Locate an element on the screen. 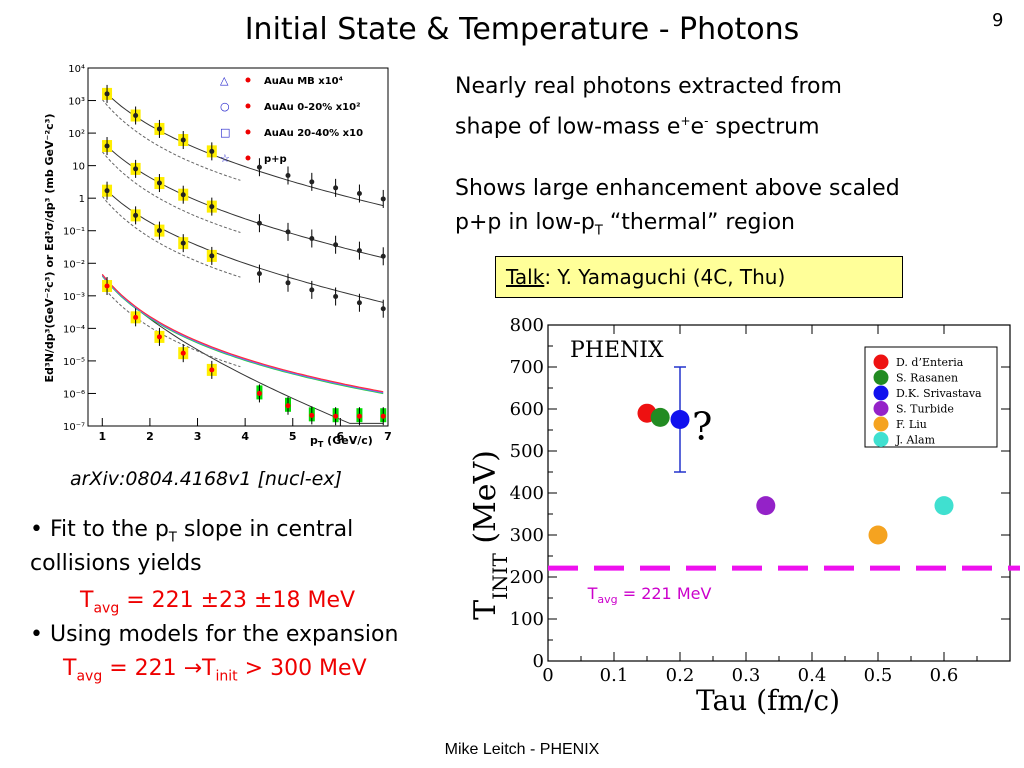  bullet-1-text-end: slope in central is located at coordinates (265, 529).